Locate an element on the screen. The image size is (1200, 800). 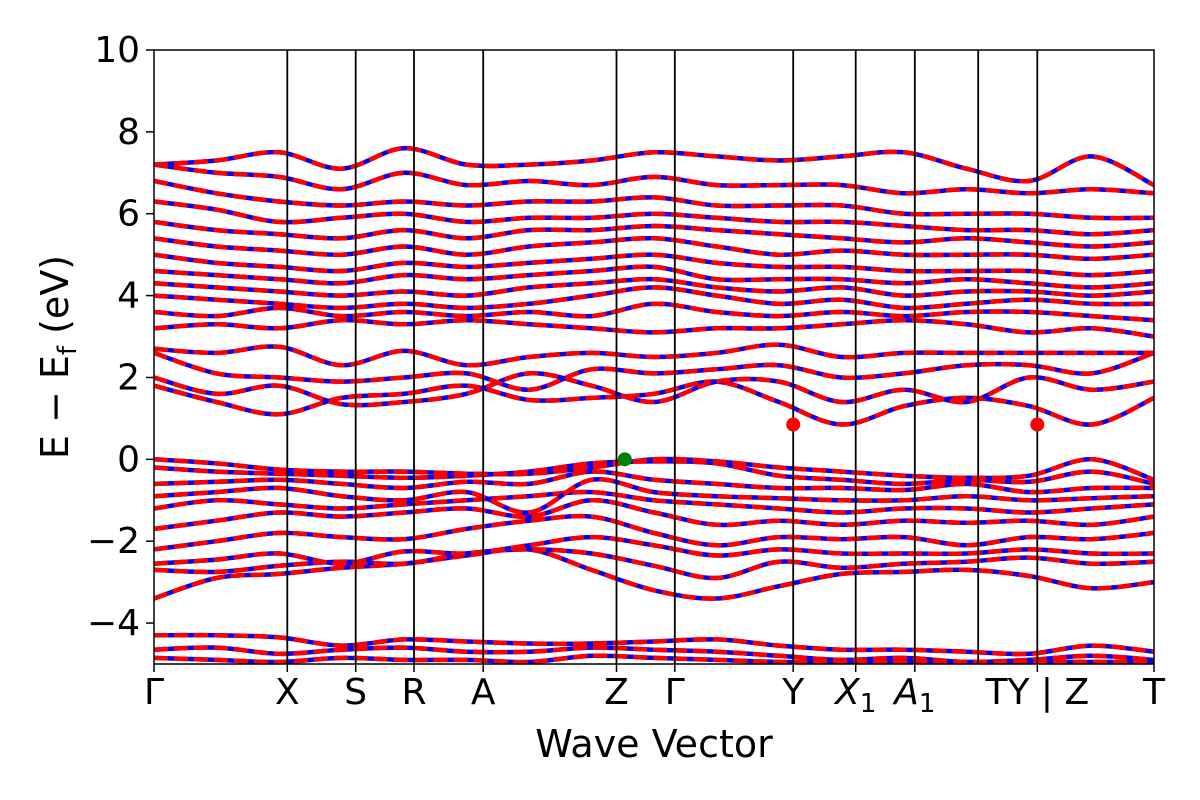
y-axis-title-main: E − E is located at coordinates (55, 407).